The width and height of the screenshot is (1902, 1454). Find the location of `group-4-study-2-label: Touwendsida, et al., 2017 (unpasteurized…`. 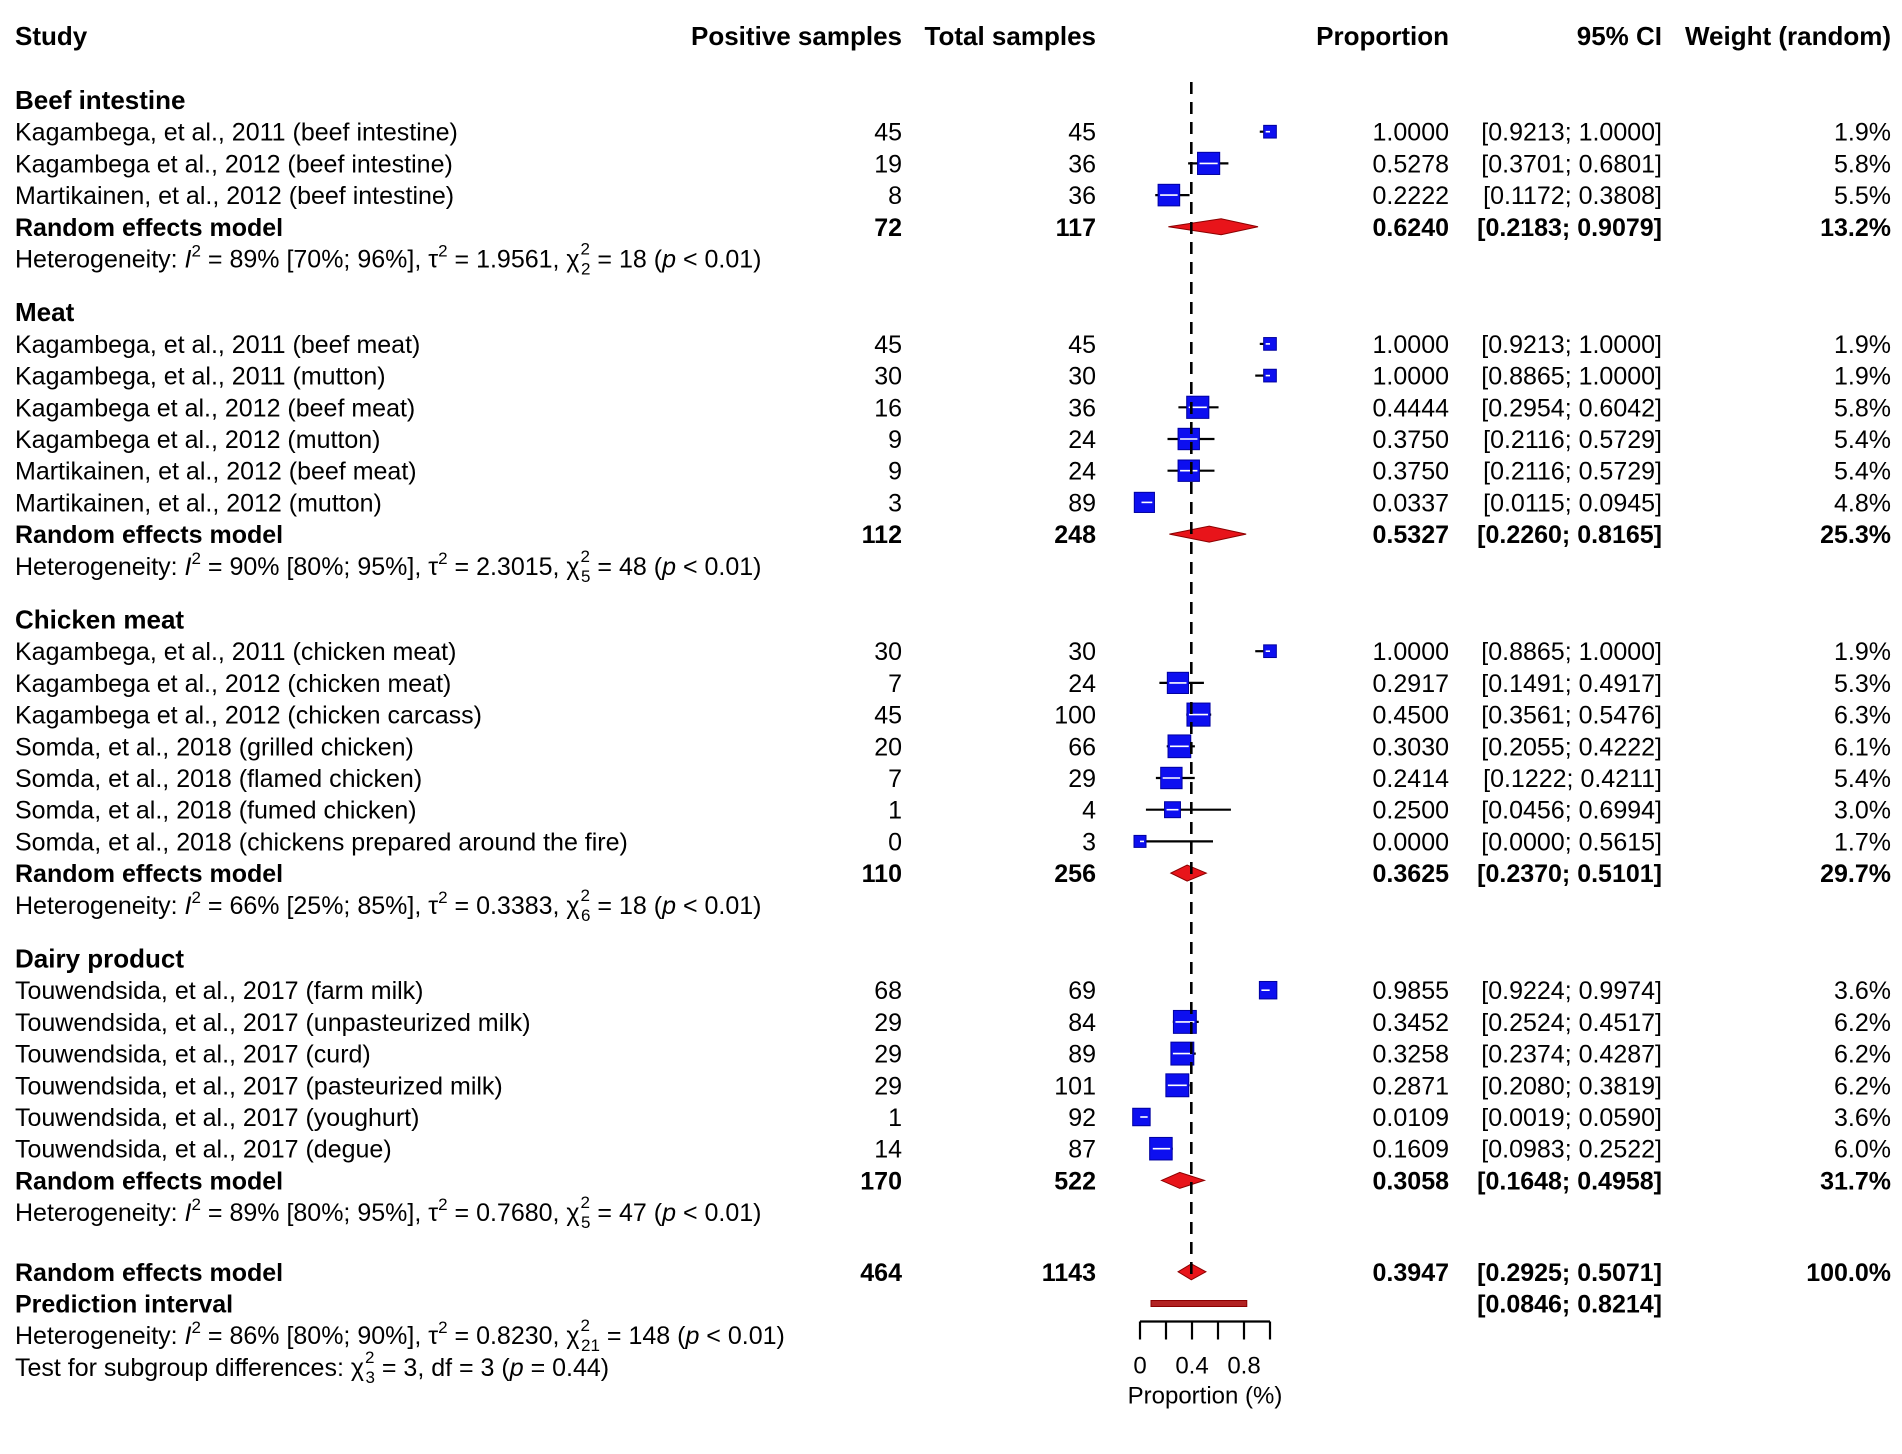

group-4-study-2-label: Touwendsida, et al., 2017 (unpasteurized… is located at coordinates (273, 1023).